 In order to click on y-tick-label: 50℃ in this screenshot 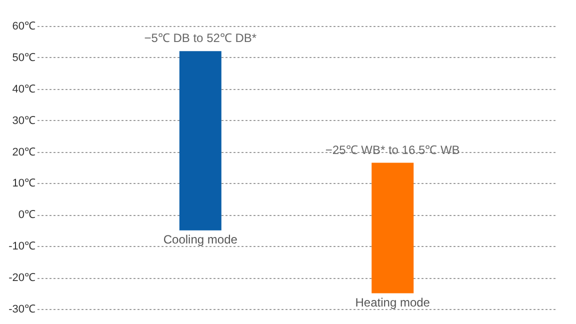, I will do `click(24, 58)`.